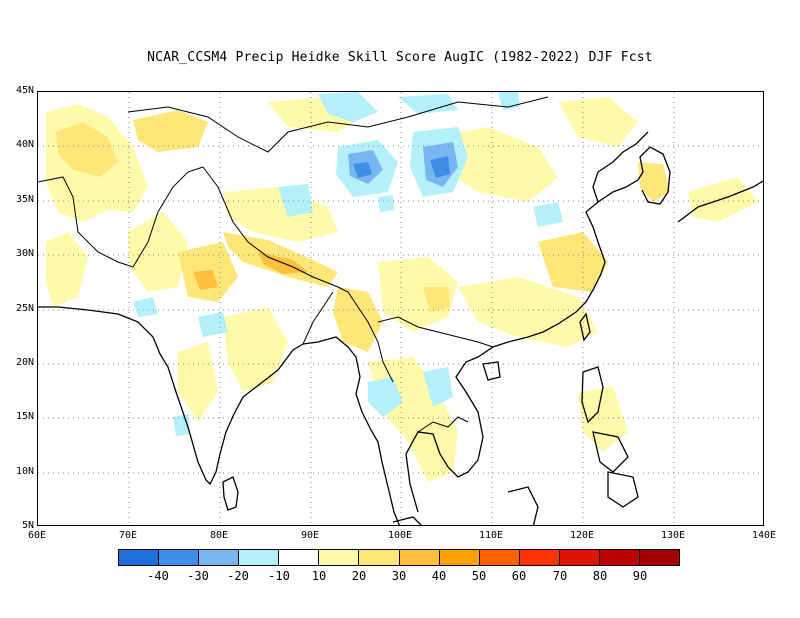  What do you see at coordinates (582, 535) in the screenshot?
I see `lon-label-120e: 120E` at bounding box center [582, 535].